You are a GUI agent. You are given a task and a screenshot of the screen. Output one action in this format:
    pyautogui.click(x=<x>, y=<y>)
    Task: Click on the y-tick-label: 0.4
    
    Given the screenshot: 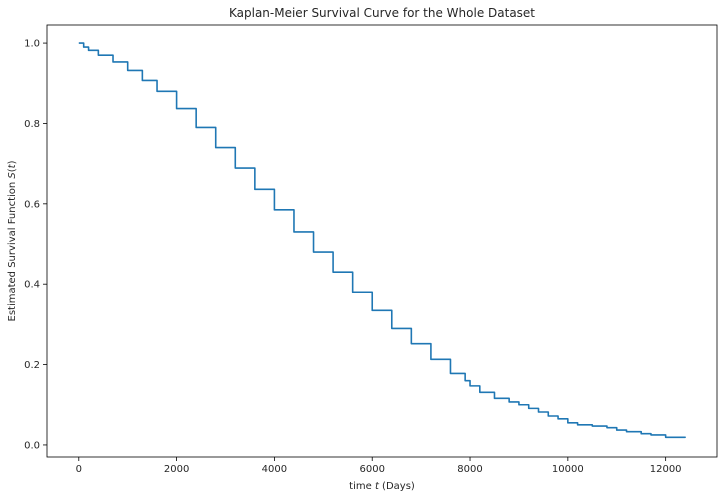 What is the action you would take?
    pyautogui.click(x=32, y=285)
    